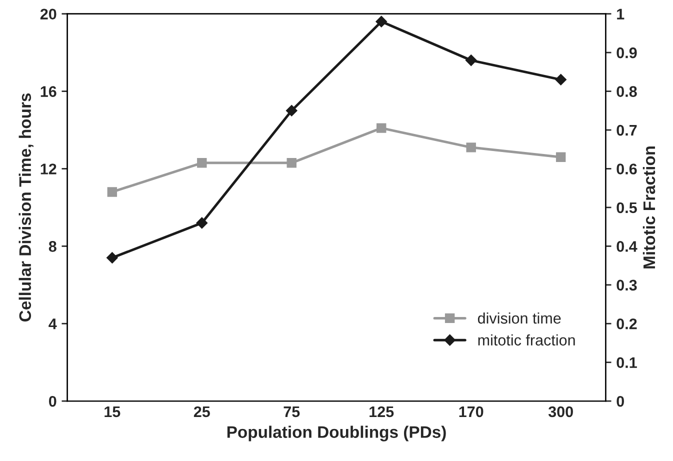  I want to click on y2-tick-label: 0.5, so click(626, 208).